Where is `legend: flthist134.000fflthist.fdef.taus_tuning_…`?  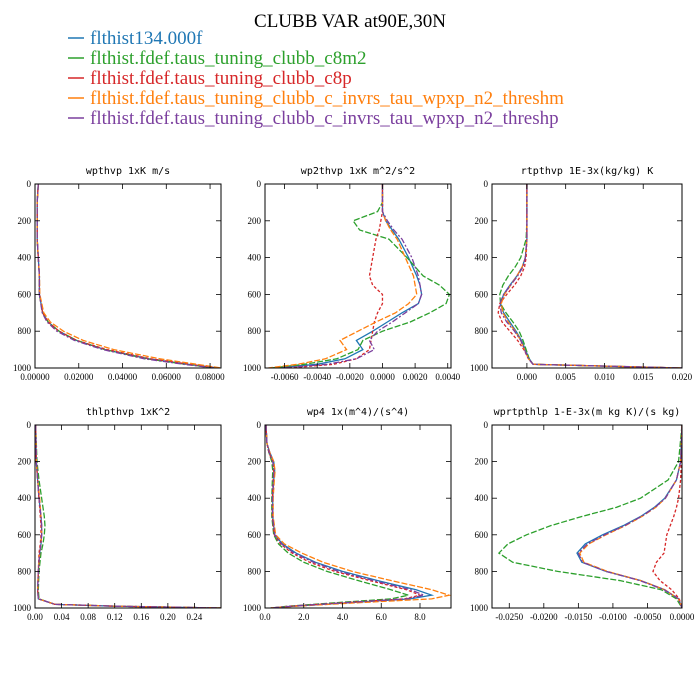 legend: flthist134.000fflthist.fdef.taus_tuning_… is located at coordinates (316, 78).